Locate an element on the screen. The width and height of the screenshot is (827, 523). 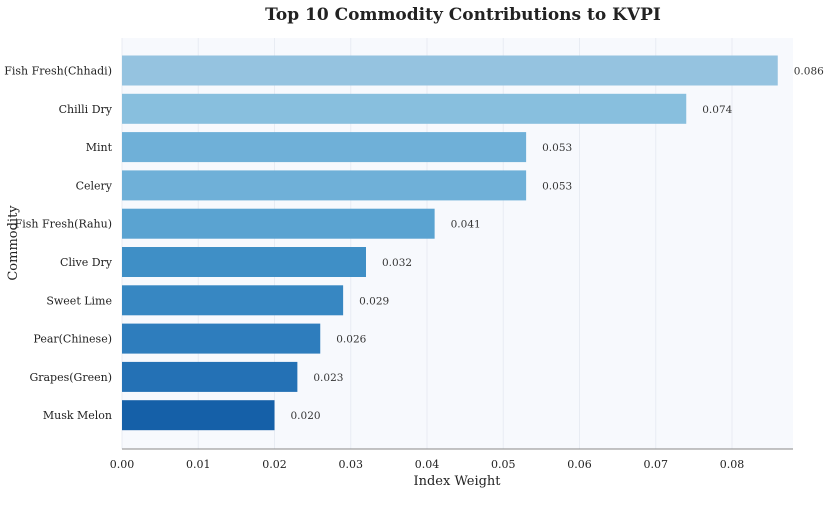
axis-layer: 0.00 0.01 0.02 0.03 0.04 0.05 0.06 0.07 0.08 is located at coordinates (451, 459).